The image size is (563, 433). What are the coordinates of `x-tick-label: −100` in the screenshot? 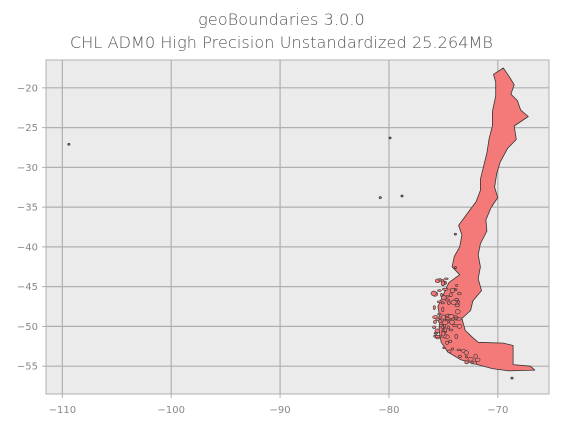 It's located at (170, 410).